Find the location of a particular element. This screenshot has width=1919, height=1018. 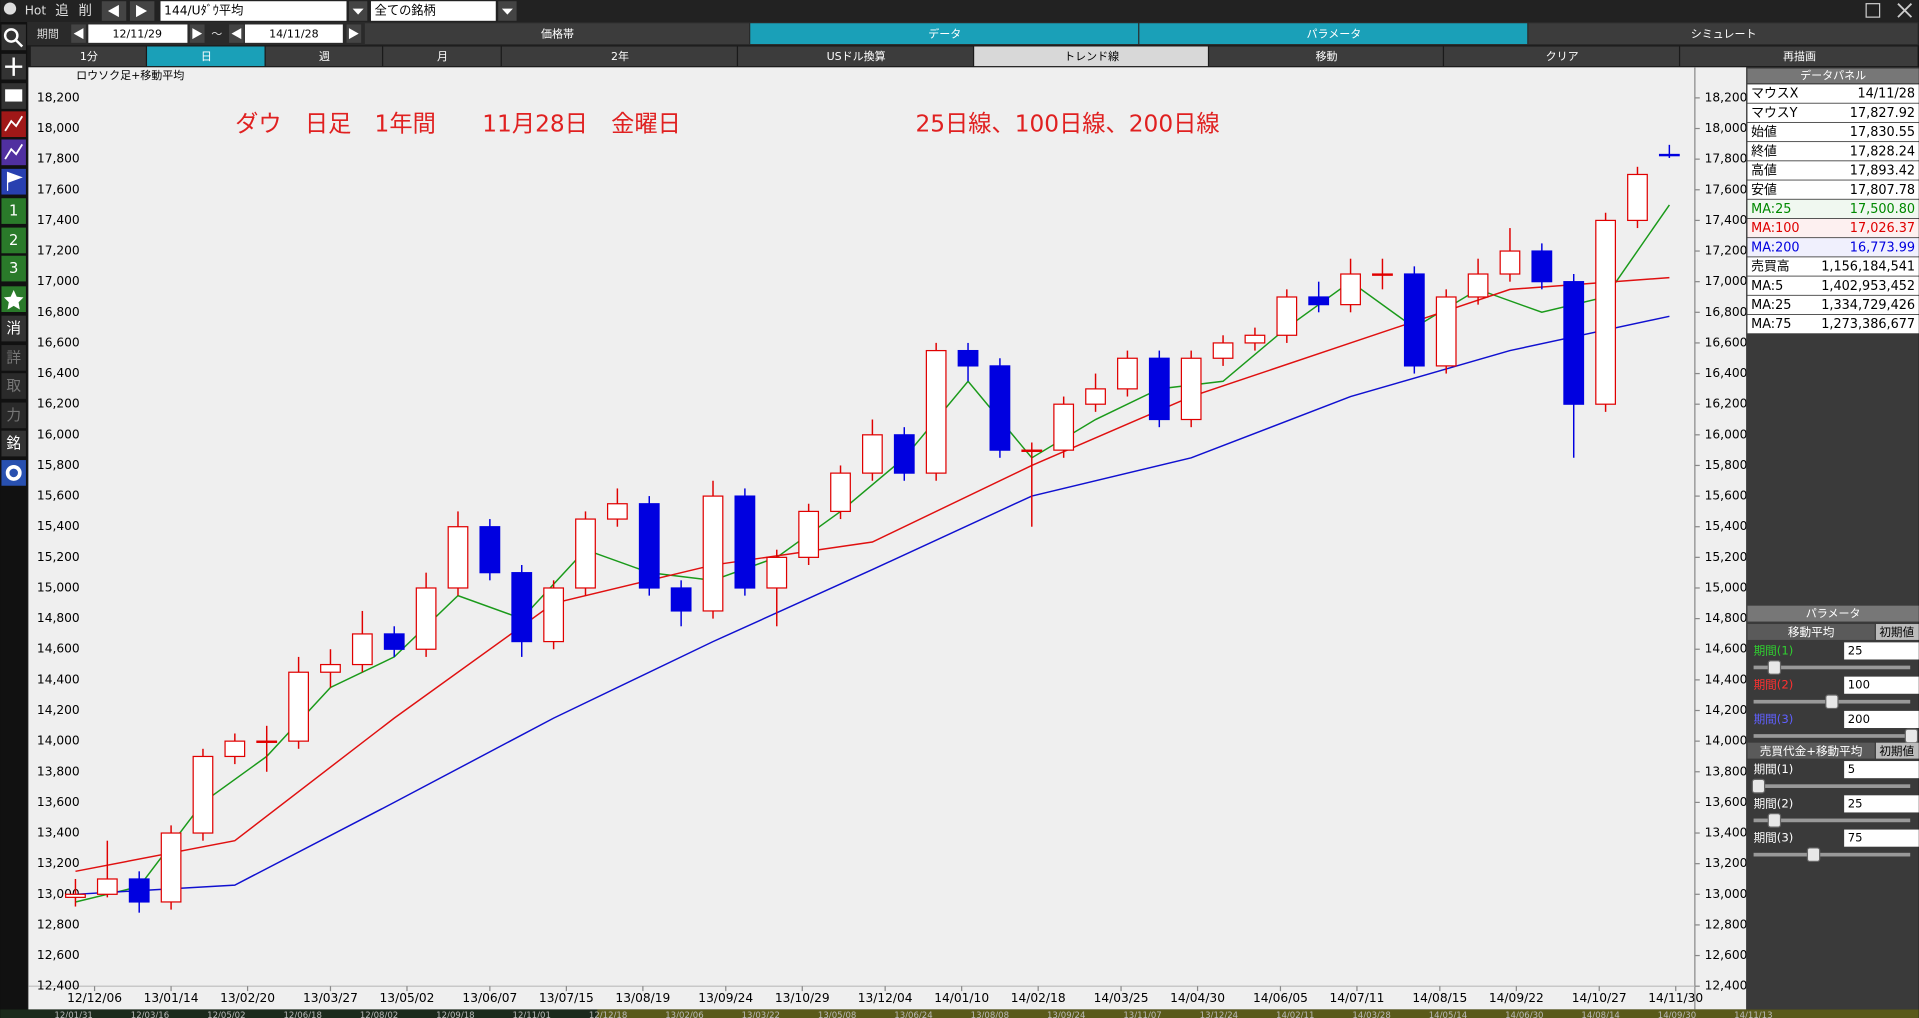

y-tick-label-right: 14,800 is located at coordinates (1726, 618).